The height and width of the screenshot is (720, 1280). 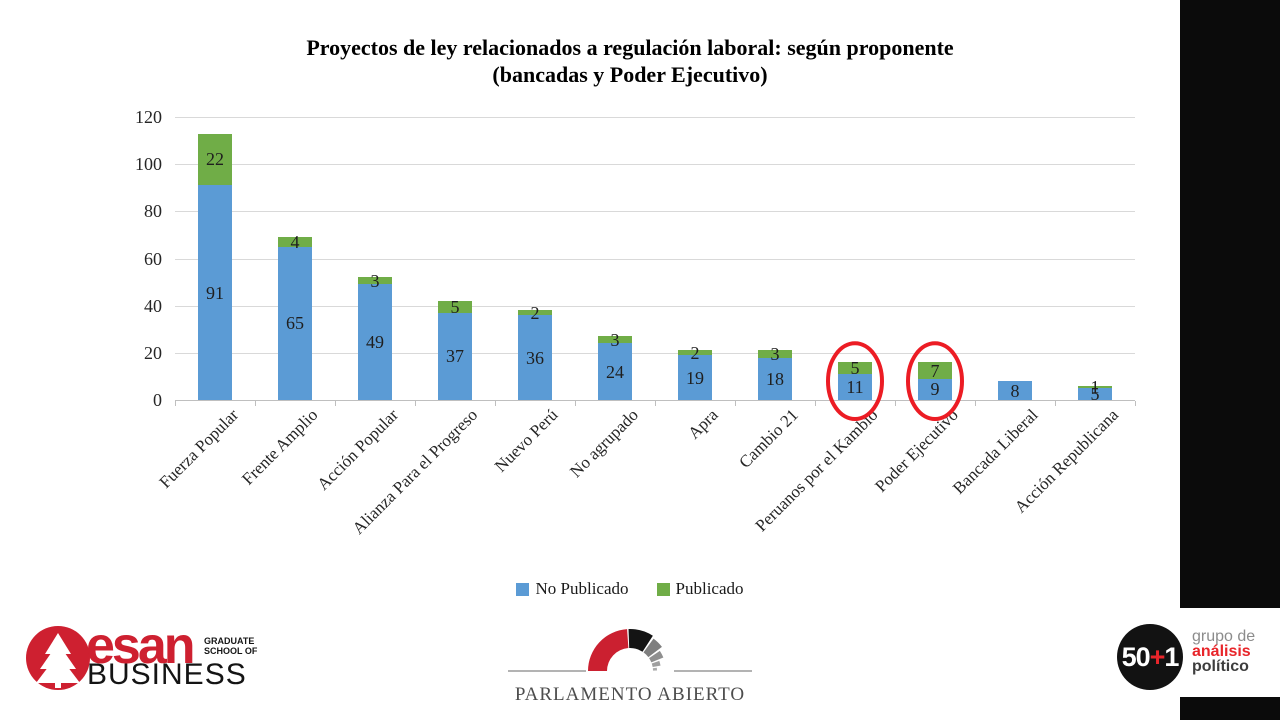 I want to click on esan-tree-icon, so click(x=58, y=658).